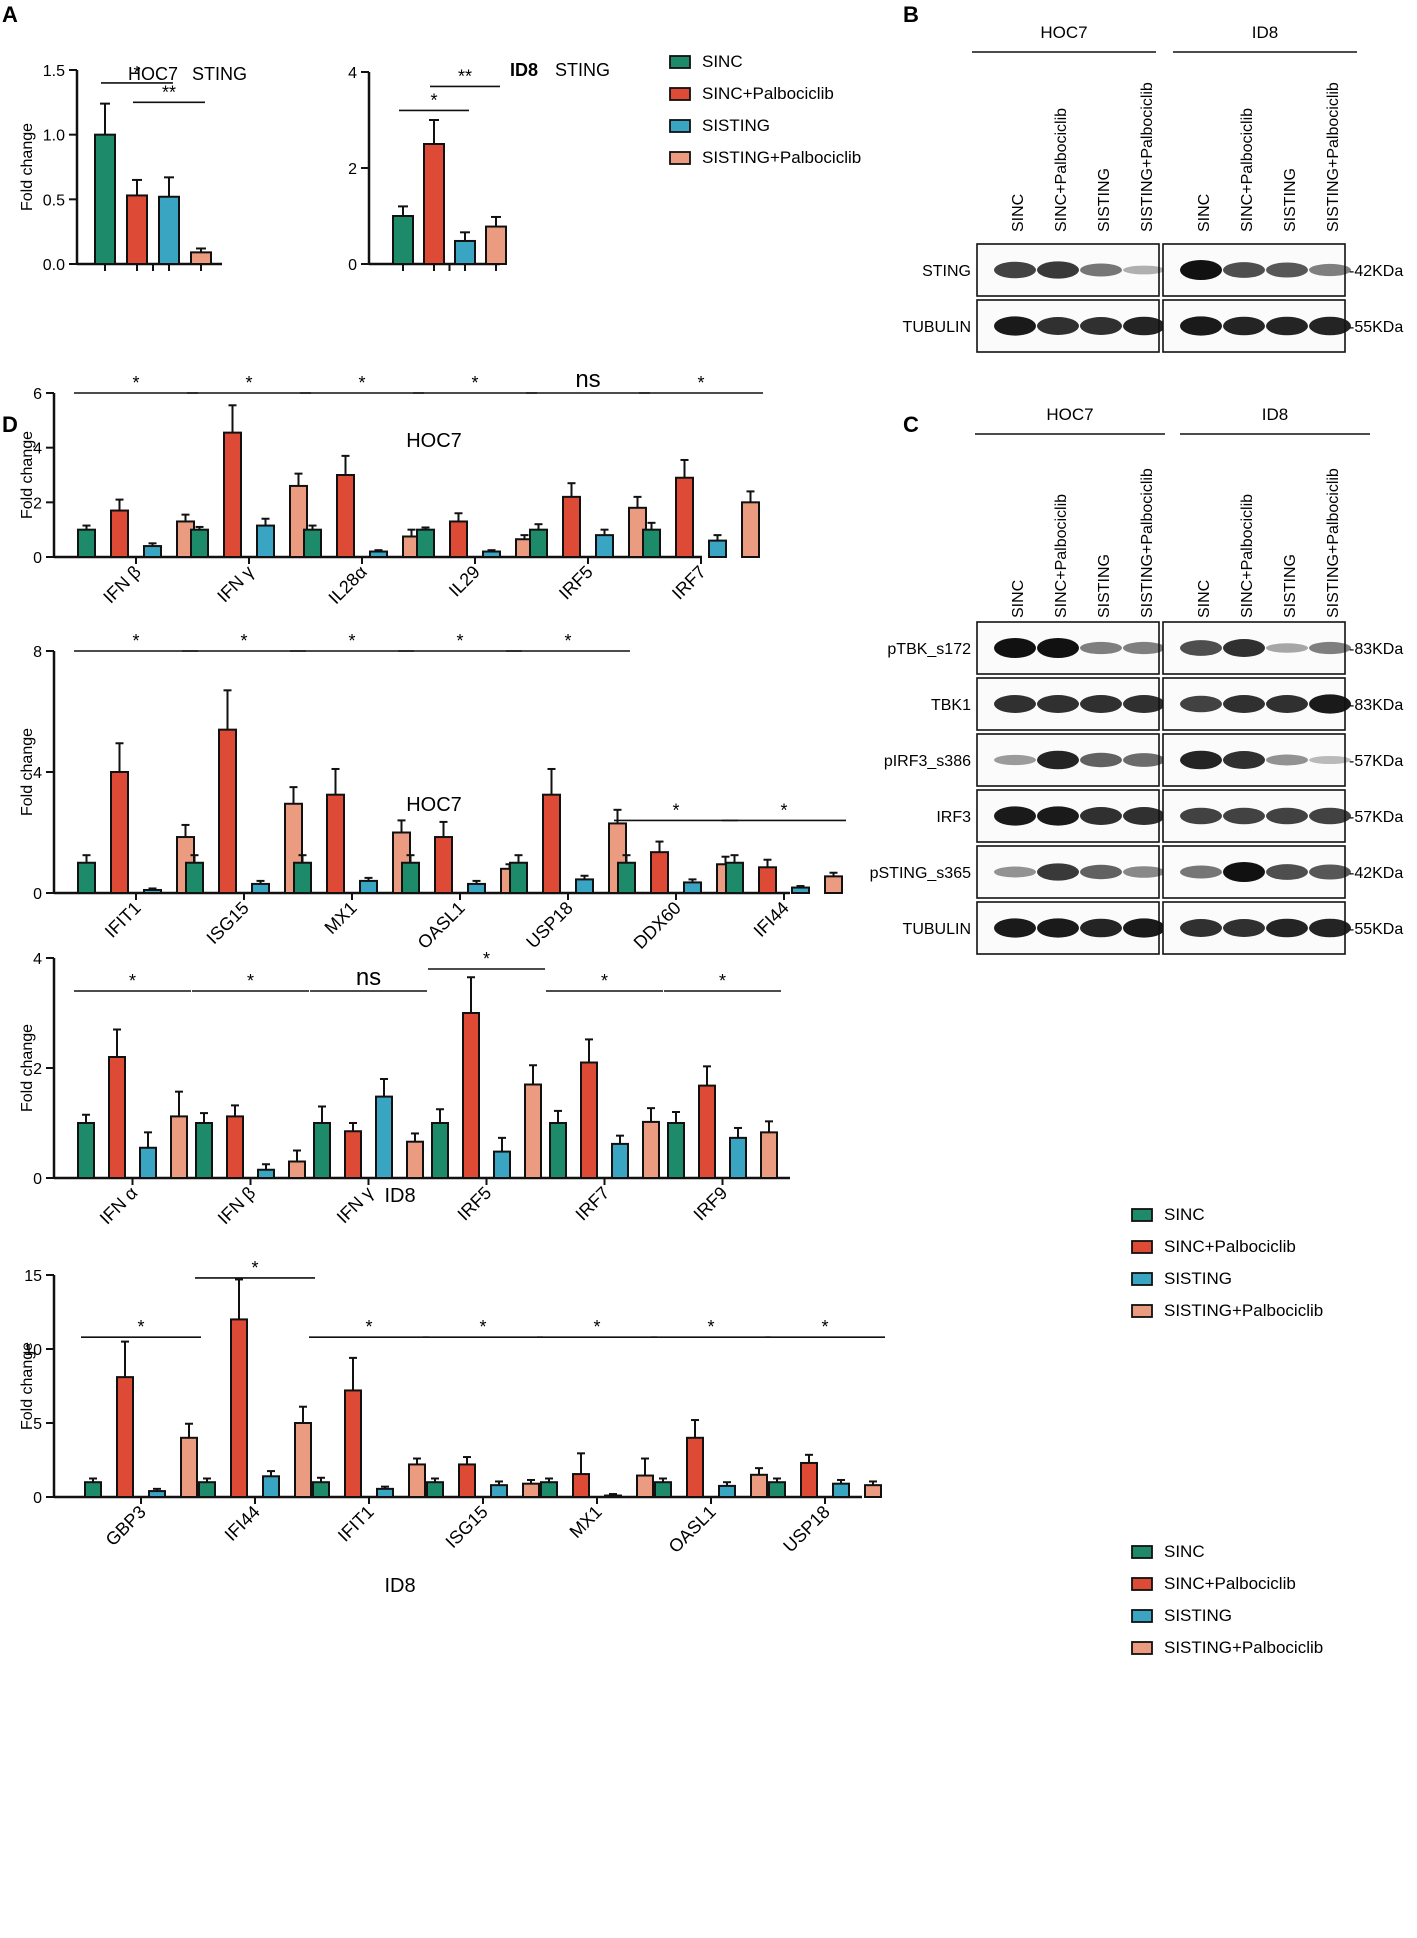 This screenshot has width=1417, height=1938. Describe the element at coordinates (1290, 586) in the screenshot. I see `lane-label: SISTING` at that location.